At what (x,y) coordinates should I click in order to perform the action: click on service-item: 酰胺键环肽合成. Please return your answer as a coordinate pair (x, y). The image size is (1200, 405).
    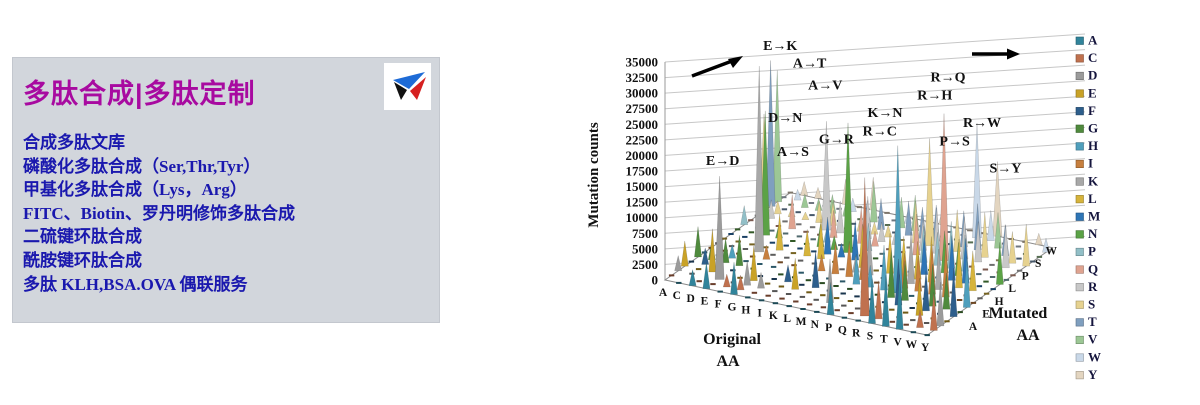
    Looking at the image, I should click on (82, 260).